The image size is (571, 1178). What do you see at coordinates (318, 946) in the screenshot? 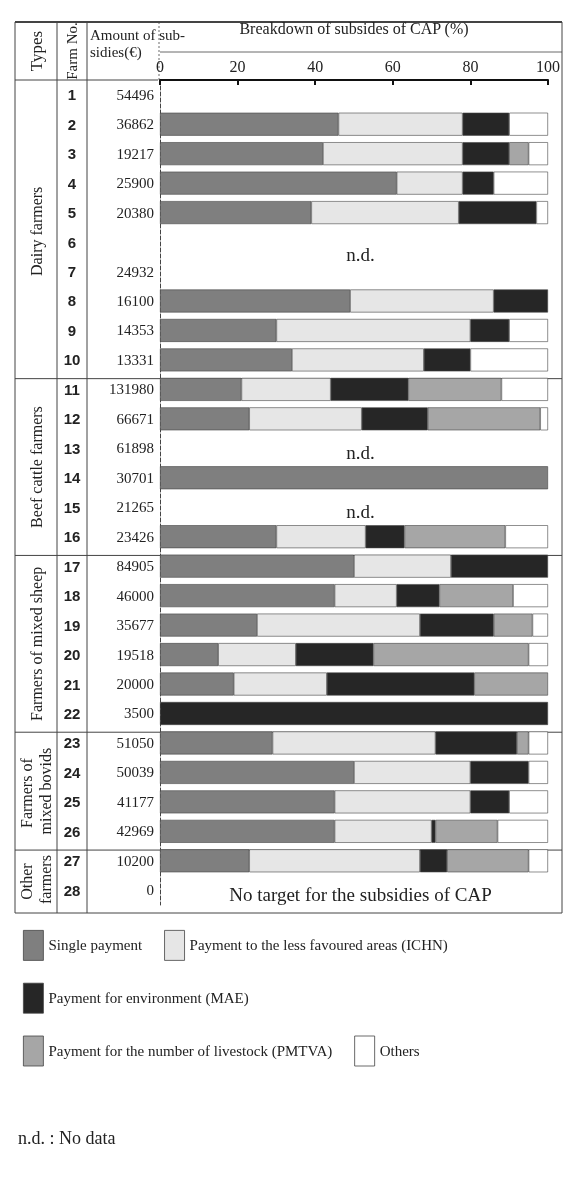
I see `legend-label: Payment to the less favoured areas (ICHN)` at bounding box center [318, 946].